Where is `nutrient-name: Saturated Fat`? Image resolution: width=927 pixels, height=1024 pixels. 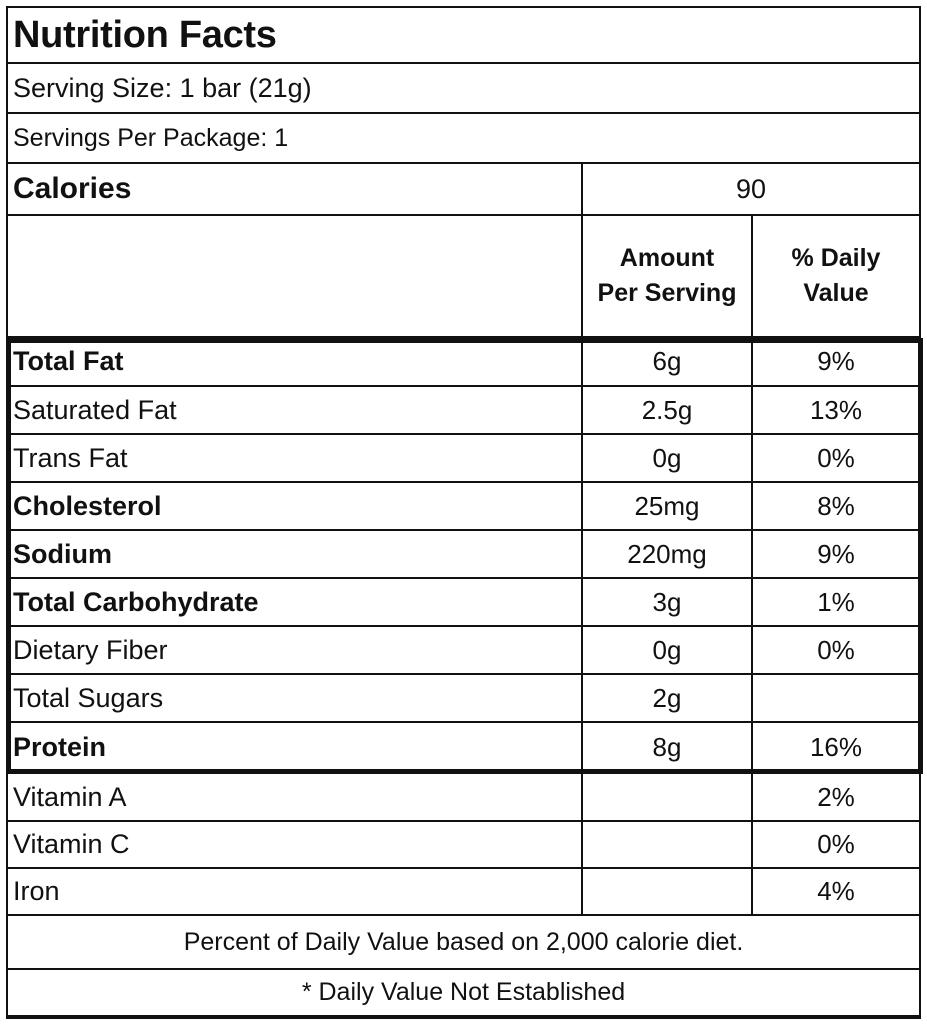 nutrient-name: Saturated Fat is located at coordinates (295, 410).